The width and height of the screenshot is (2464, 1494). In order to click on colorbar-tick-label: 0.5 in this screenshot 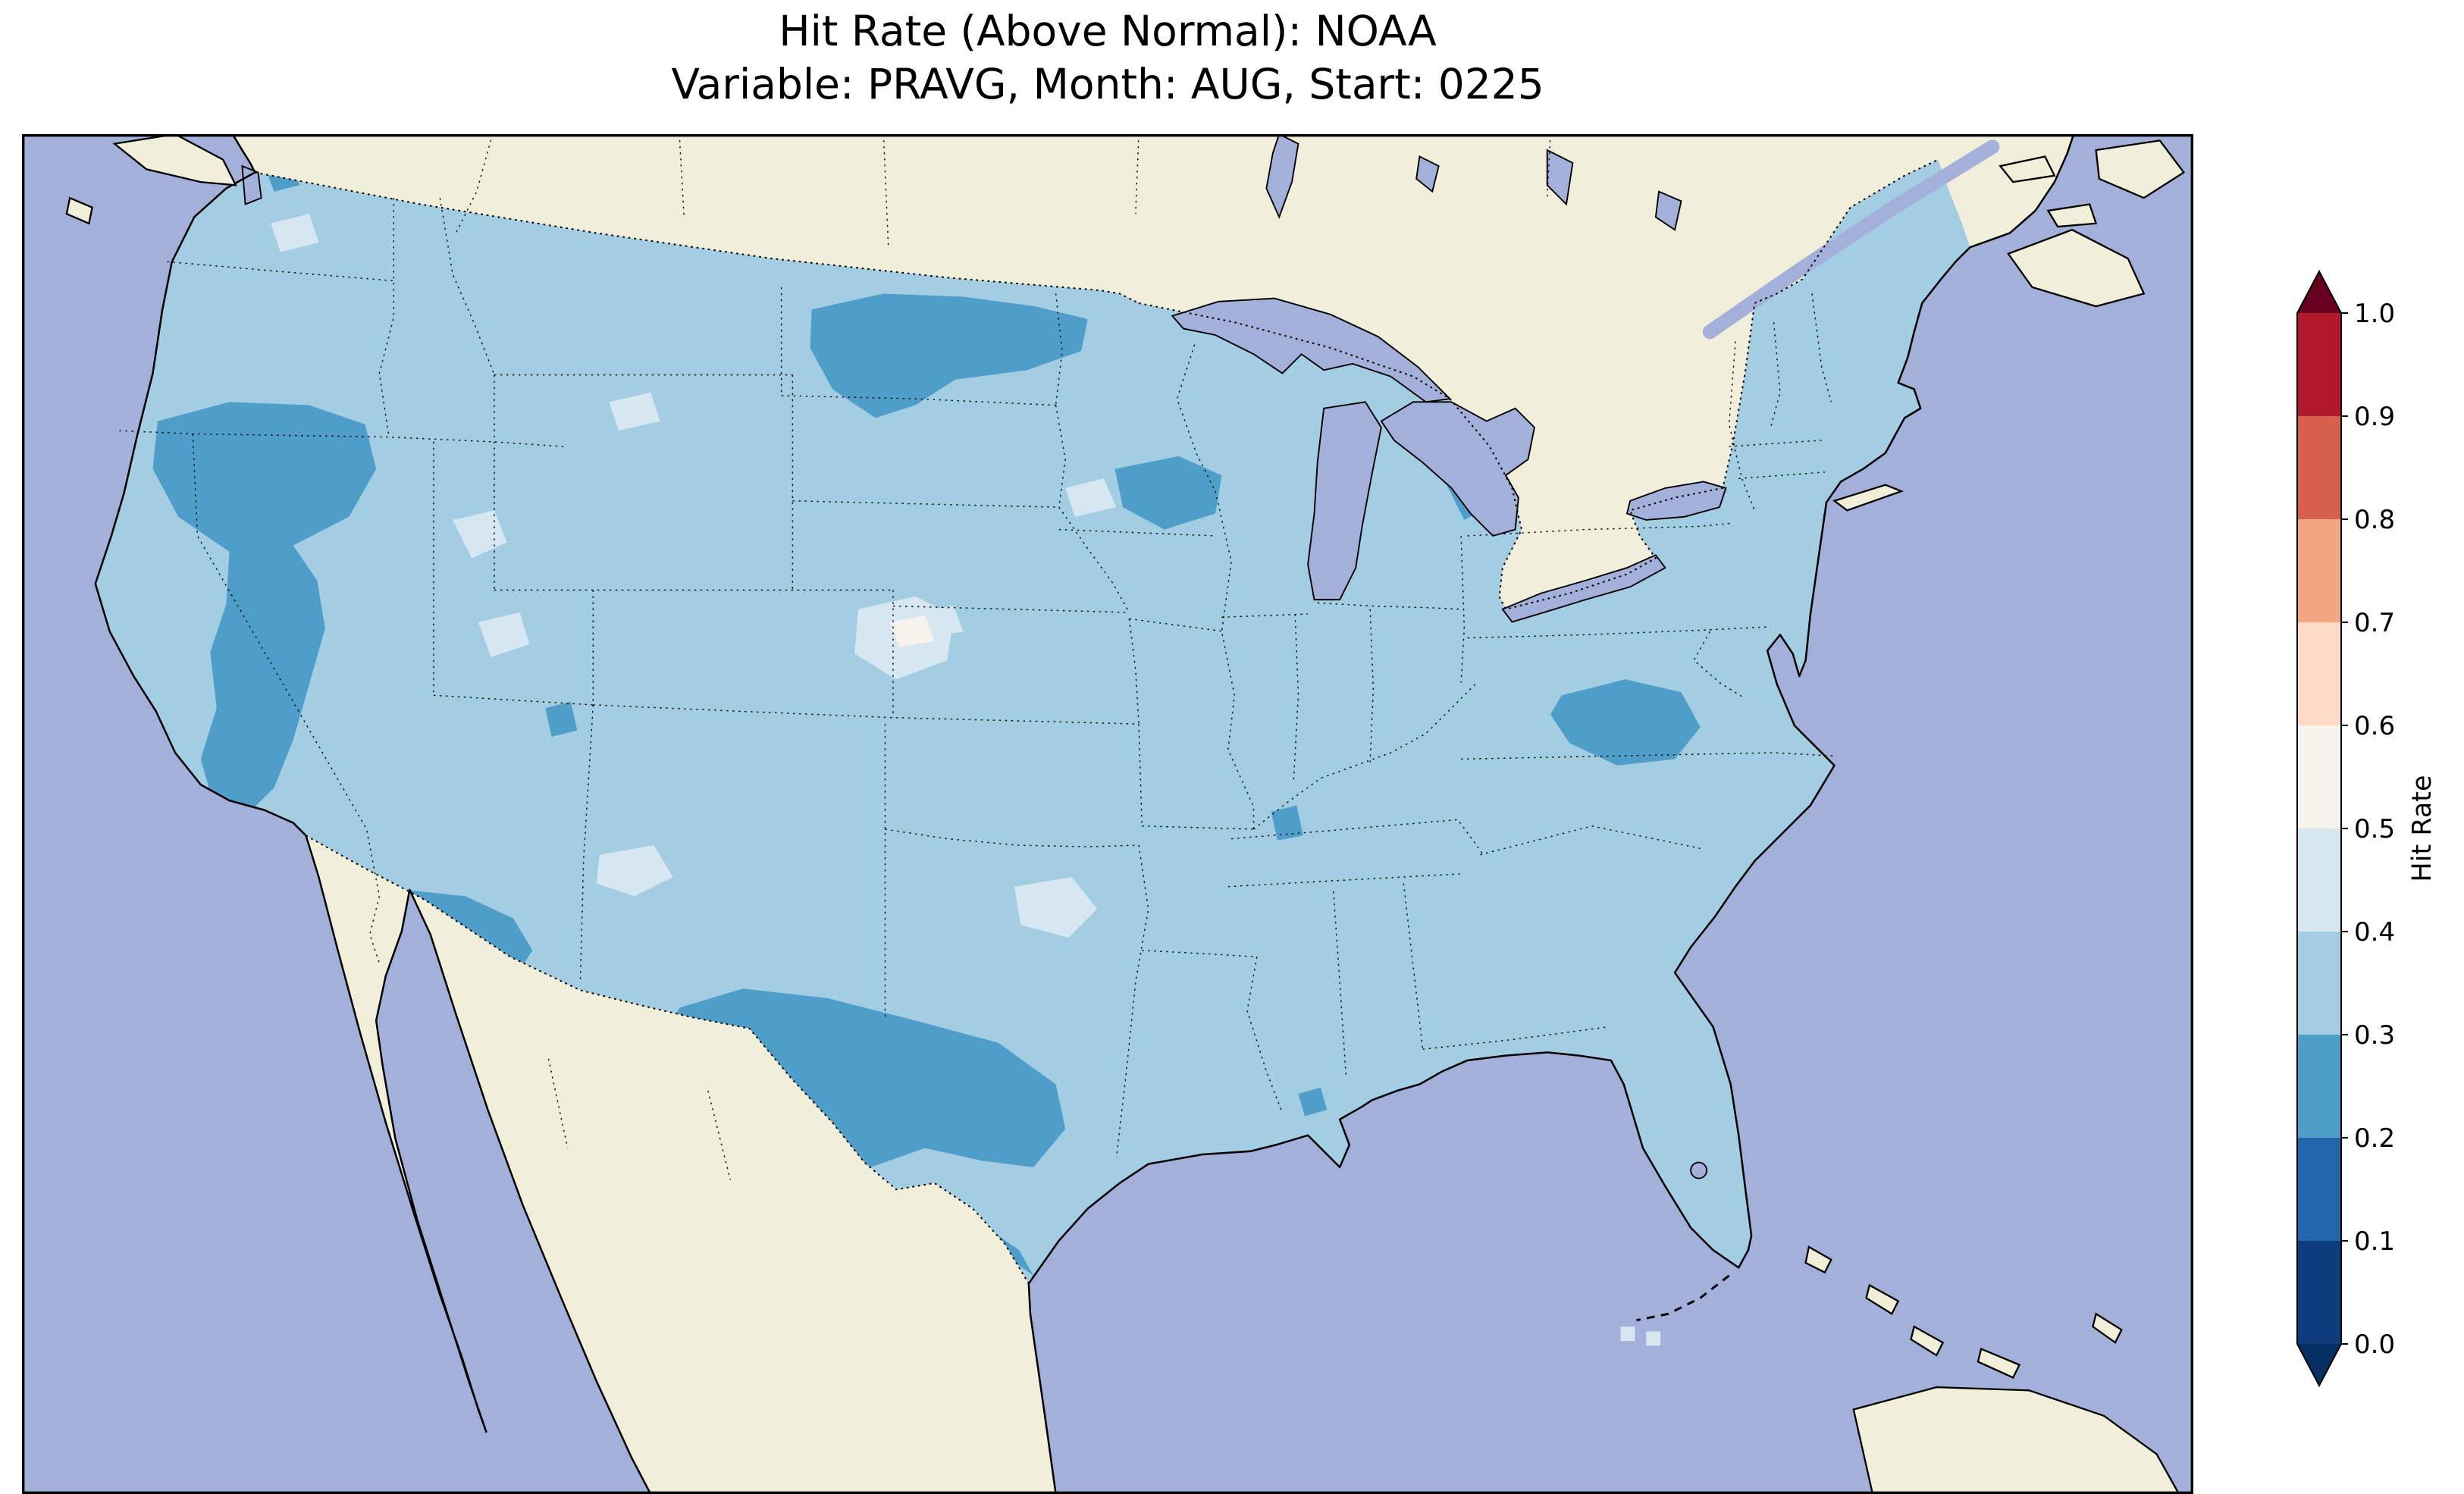, I will do `click(2374, 829)`.